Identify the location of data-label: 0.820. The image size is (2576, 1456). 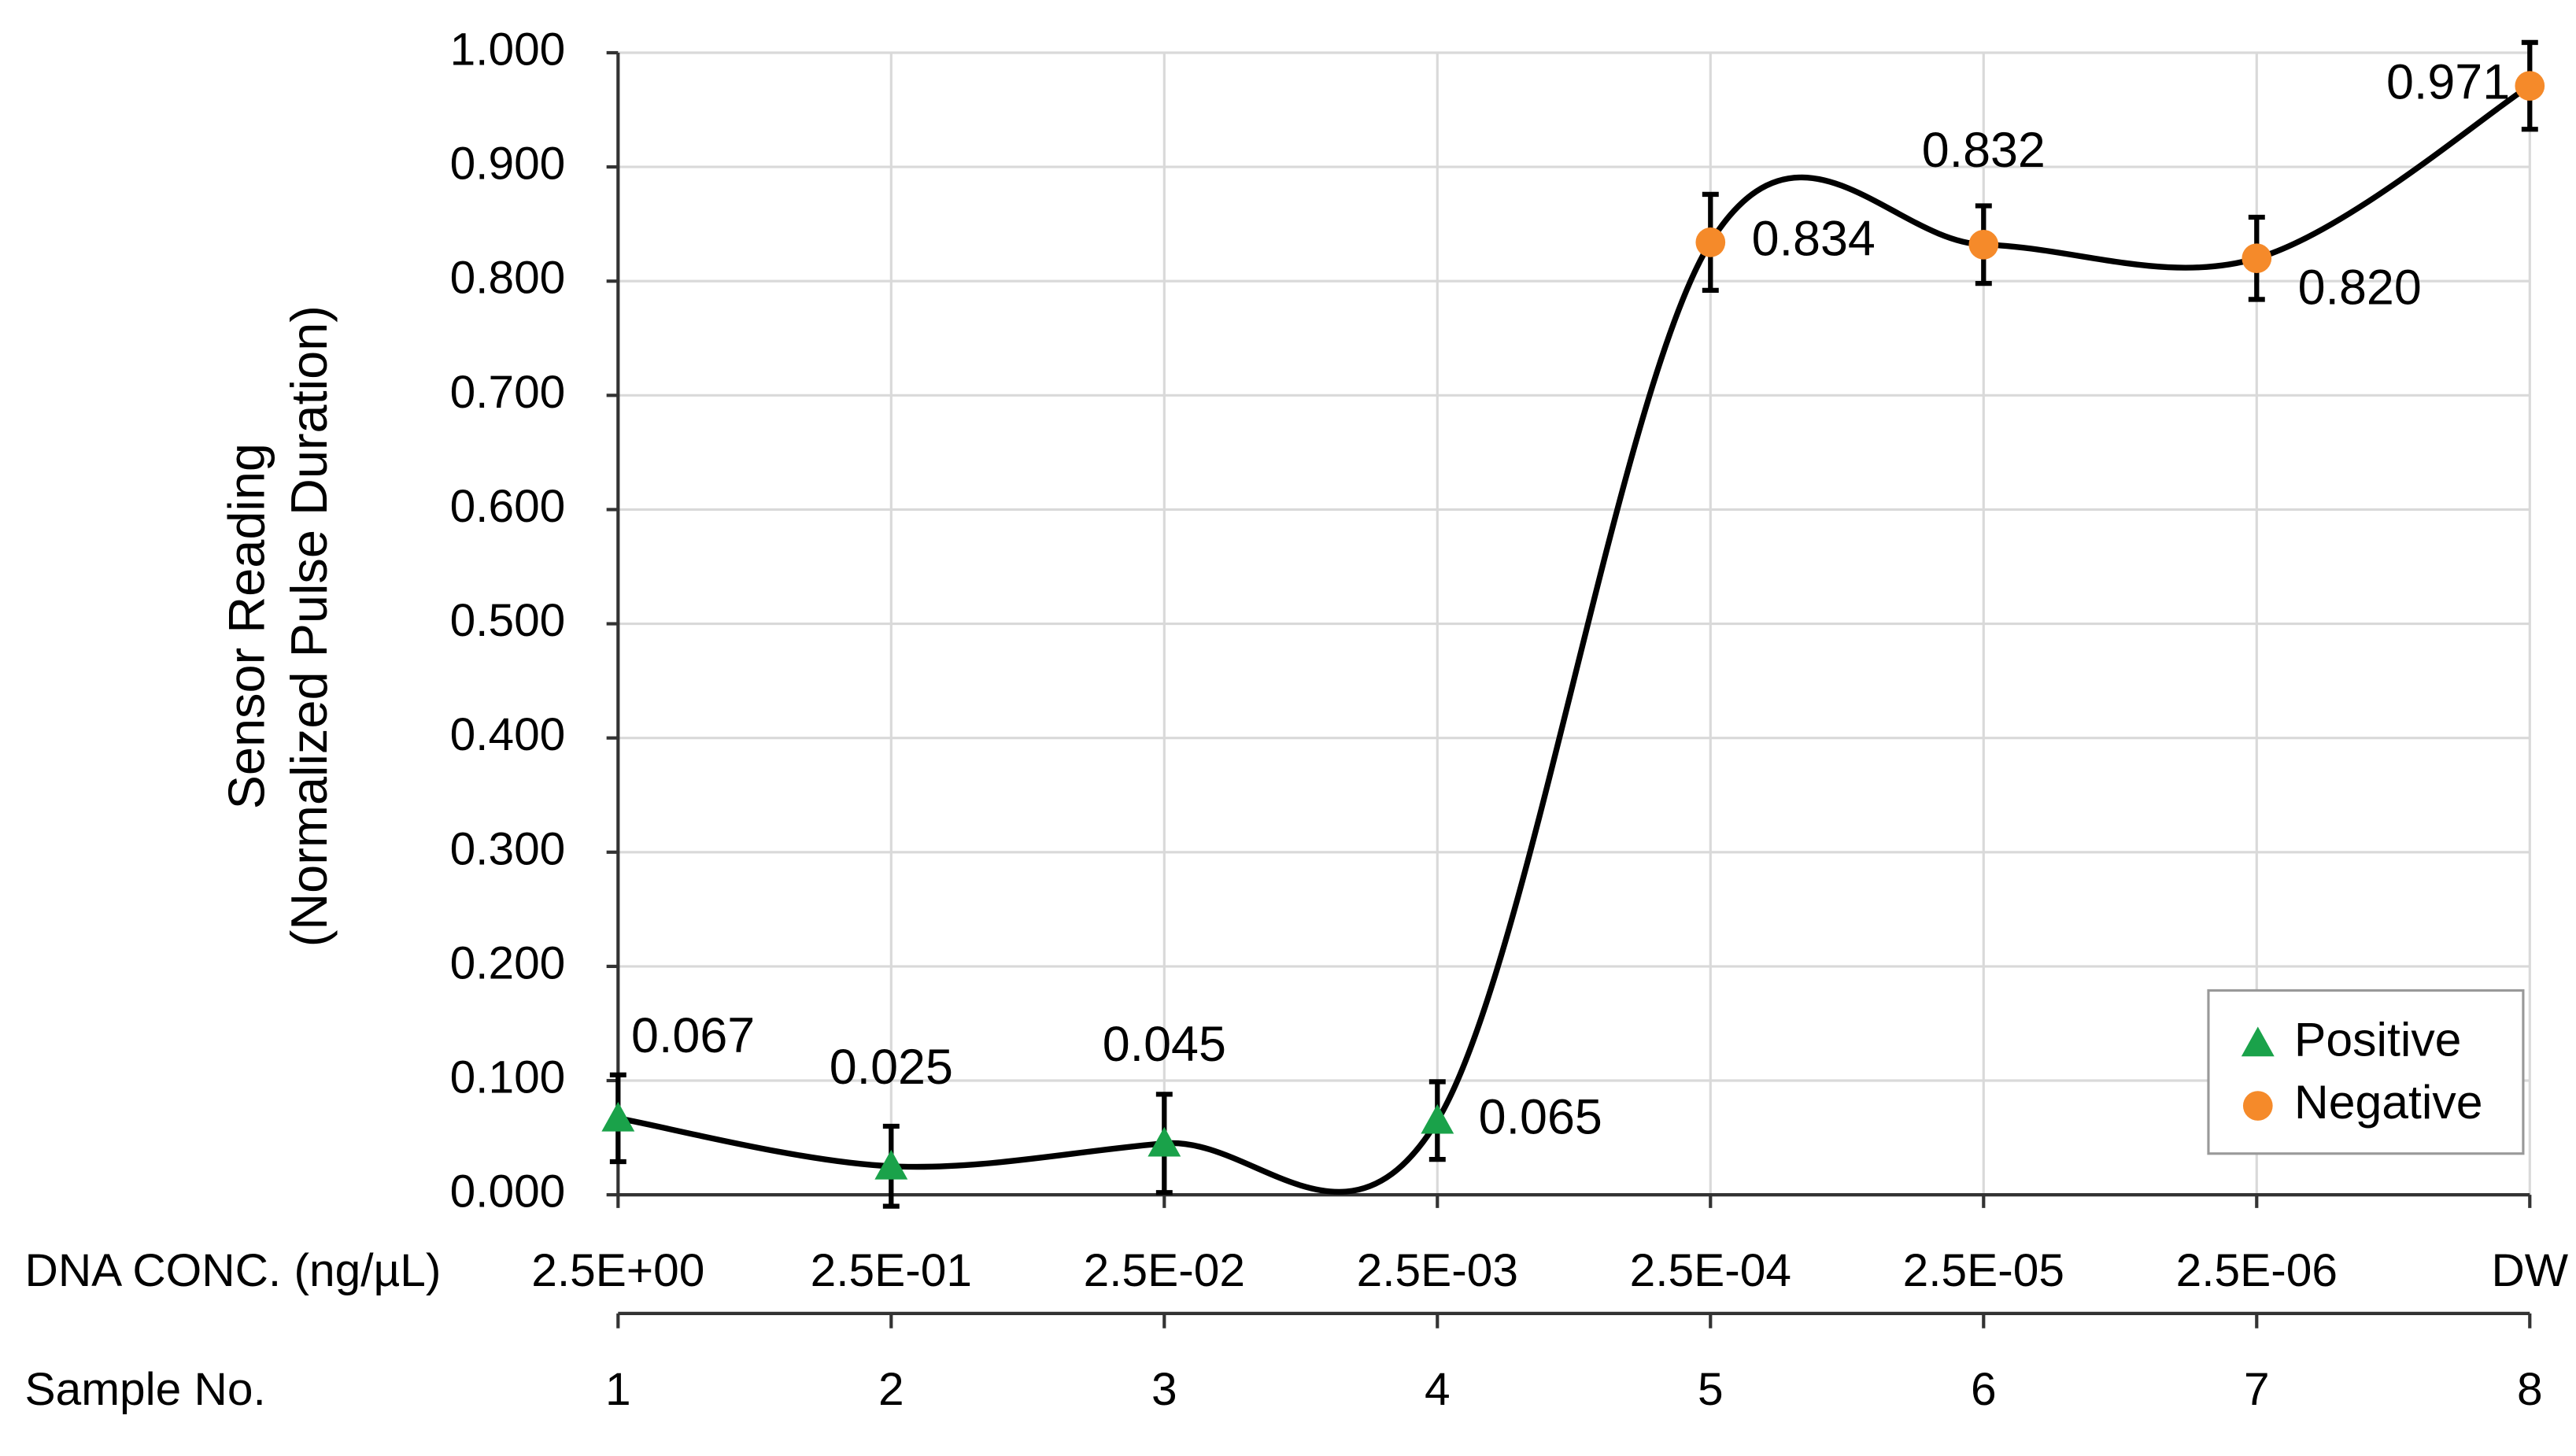
(2360, 288).